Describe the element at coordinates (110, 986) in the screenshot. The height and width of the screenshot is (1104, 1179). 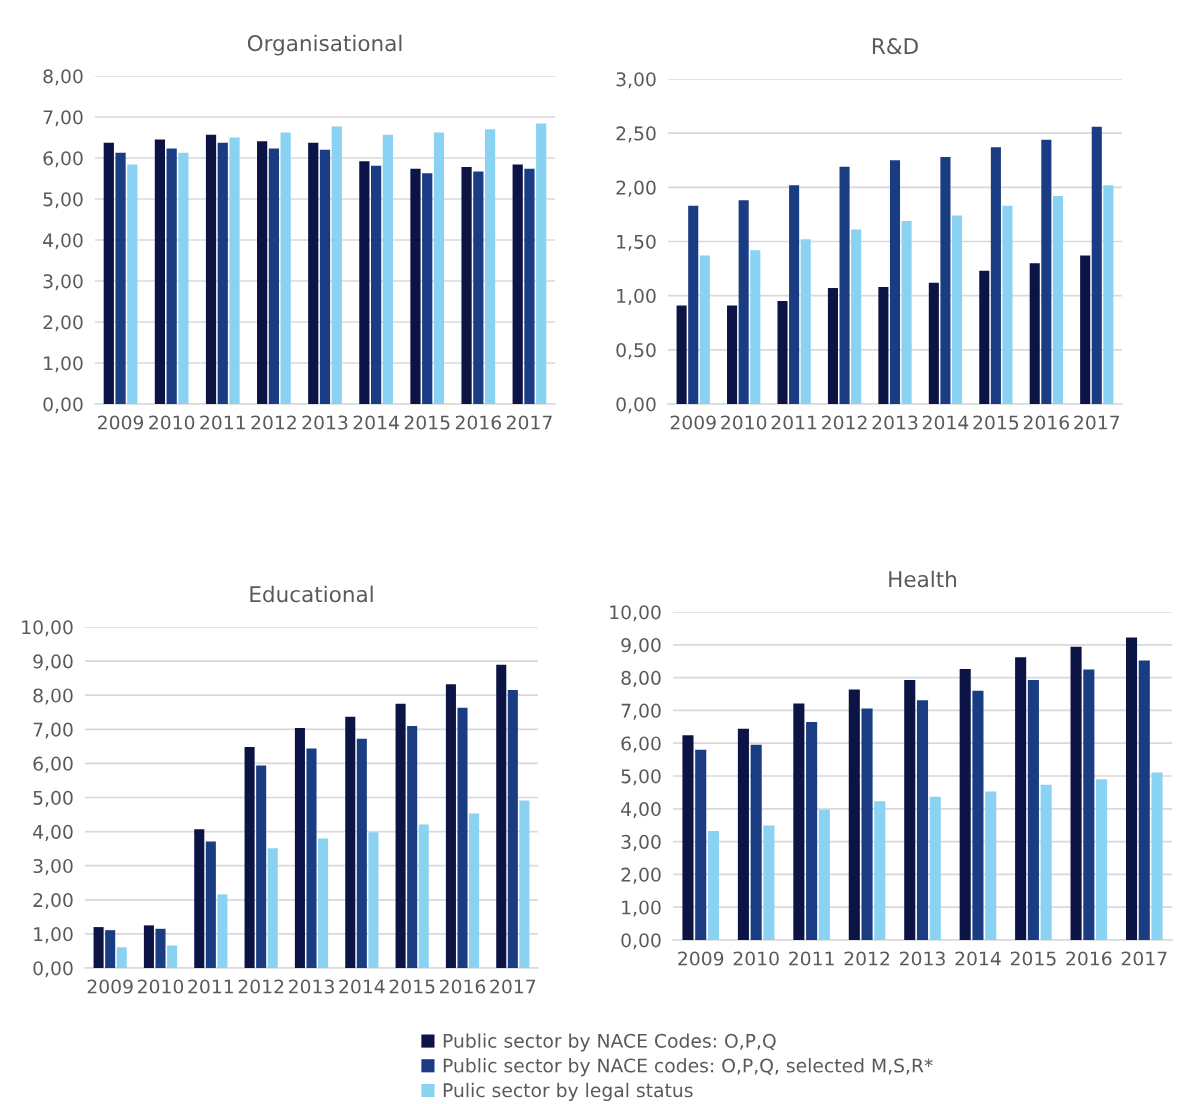
I see `x-tick-label: 2009` at that location.